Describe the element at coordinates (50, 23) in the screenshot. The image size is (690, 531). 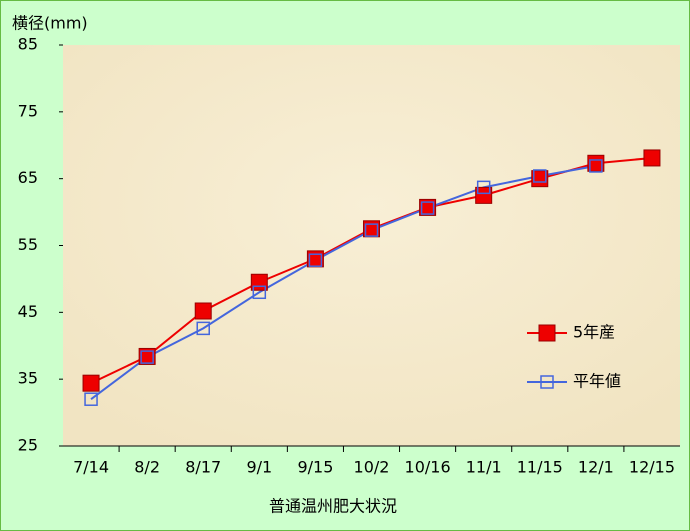
I see `y-axis-label: 横径(mm)` at that location.